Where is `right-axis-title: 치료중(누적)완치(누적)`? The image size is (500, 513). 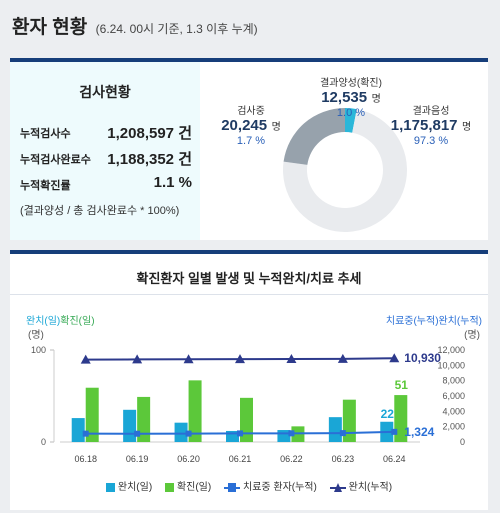 right-axis-title: 치료중(누적)완치(누적) is located at coordinates (433, 321).